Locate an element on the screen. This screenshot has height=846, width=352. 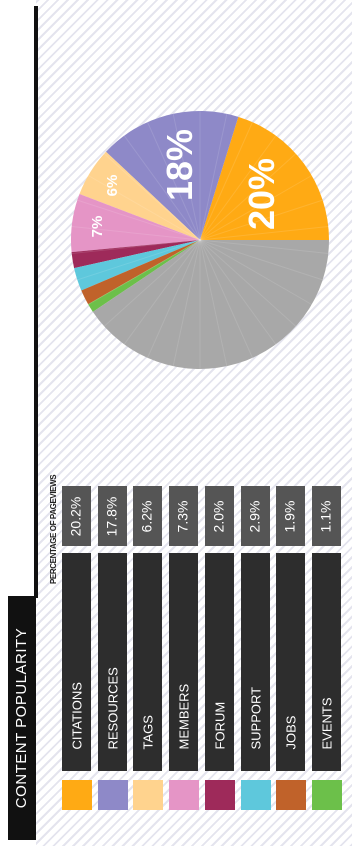
legend-label-text: EVENTS is located at coordinates (327, 723).